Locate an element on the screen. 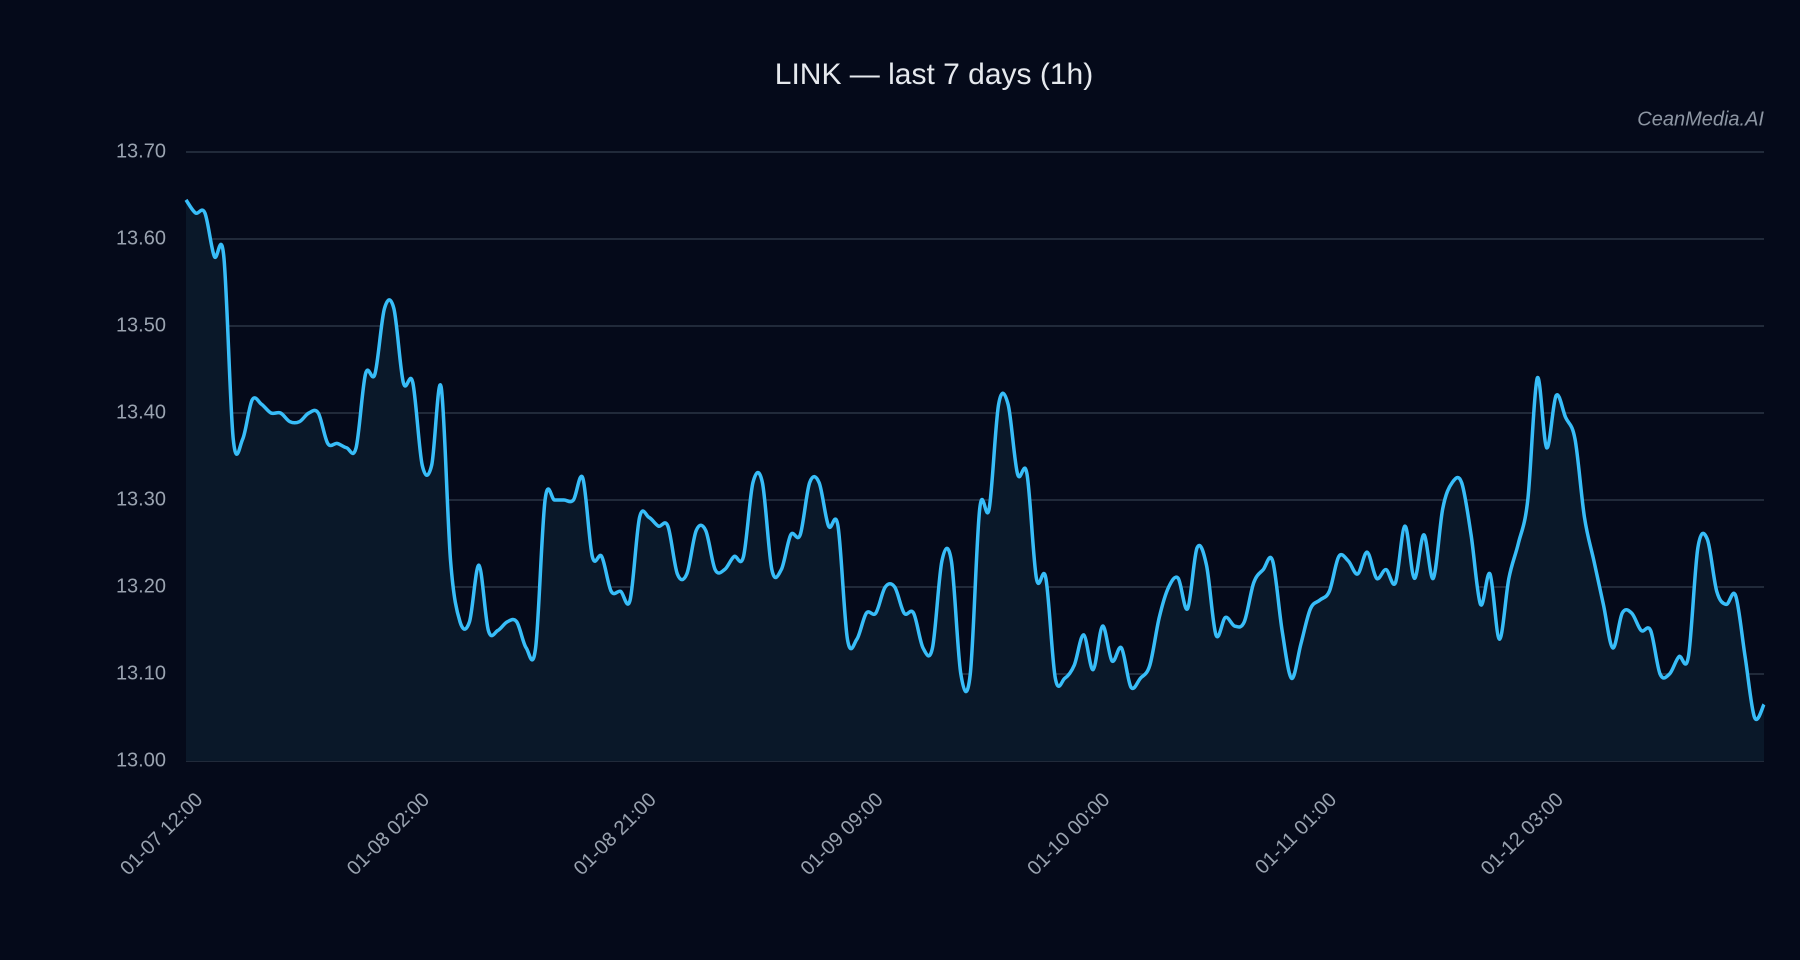 The height and width of the screenshot is (960, 1800). y-tick-label: 13.50 is located at coordinates (141, 325).